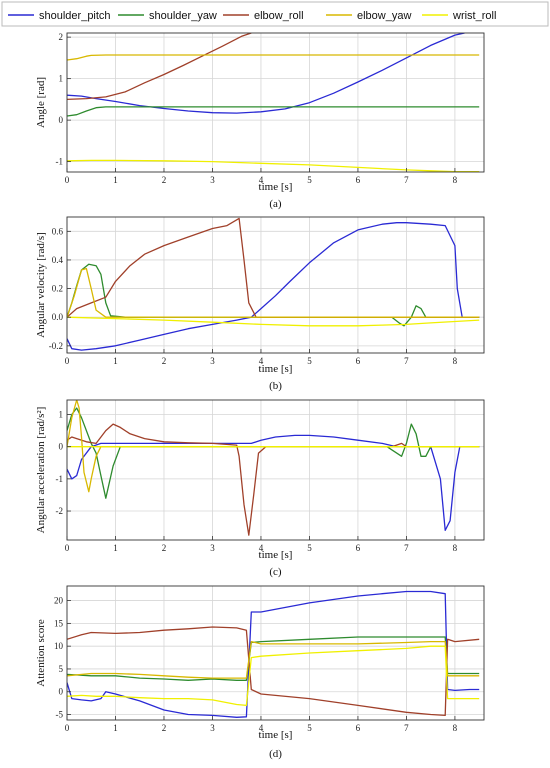 Image resolution: width=550 pixels, height=768 pixels. Describe the element at coordinates (59, 646) in the screenshot. I see `y-tick-label: 10` at that location.